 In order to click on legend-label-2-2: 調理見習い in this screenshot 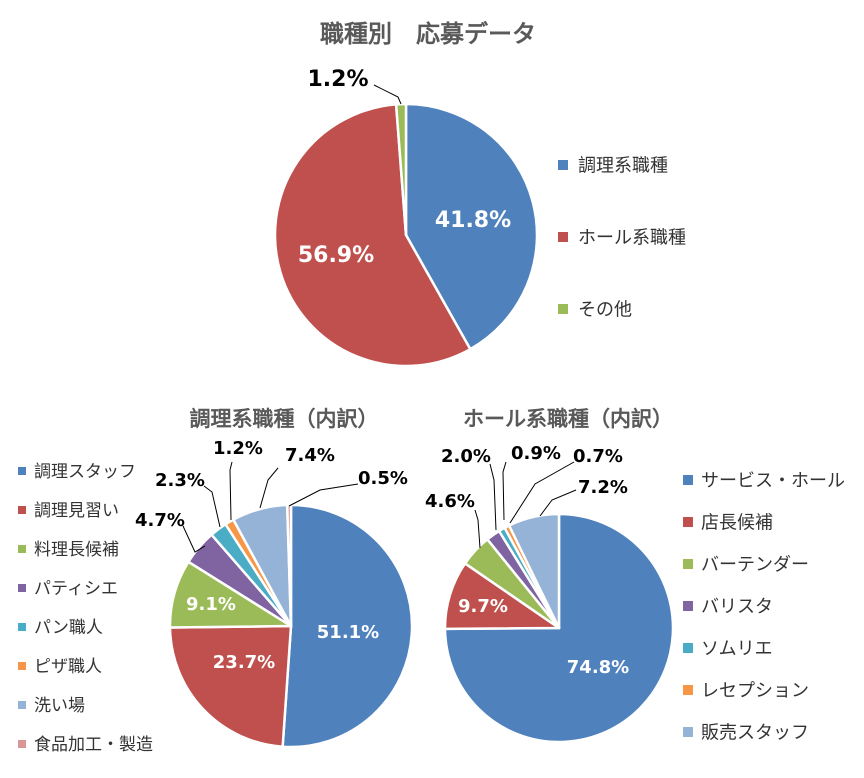, I will do `click(76, 511)`.